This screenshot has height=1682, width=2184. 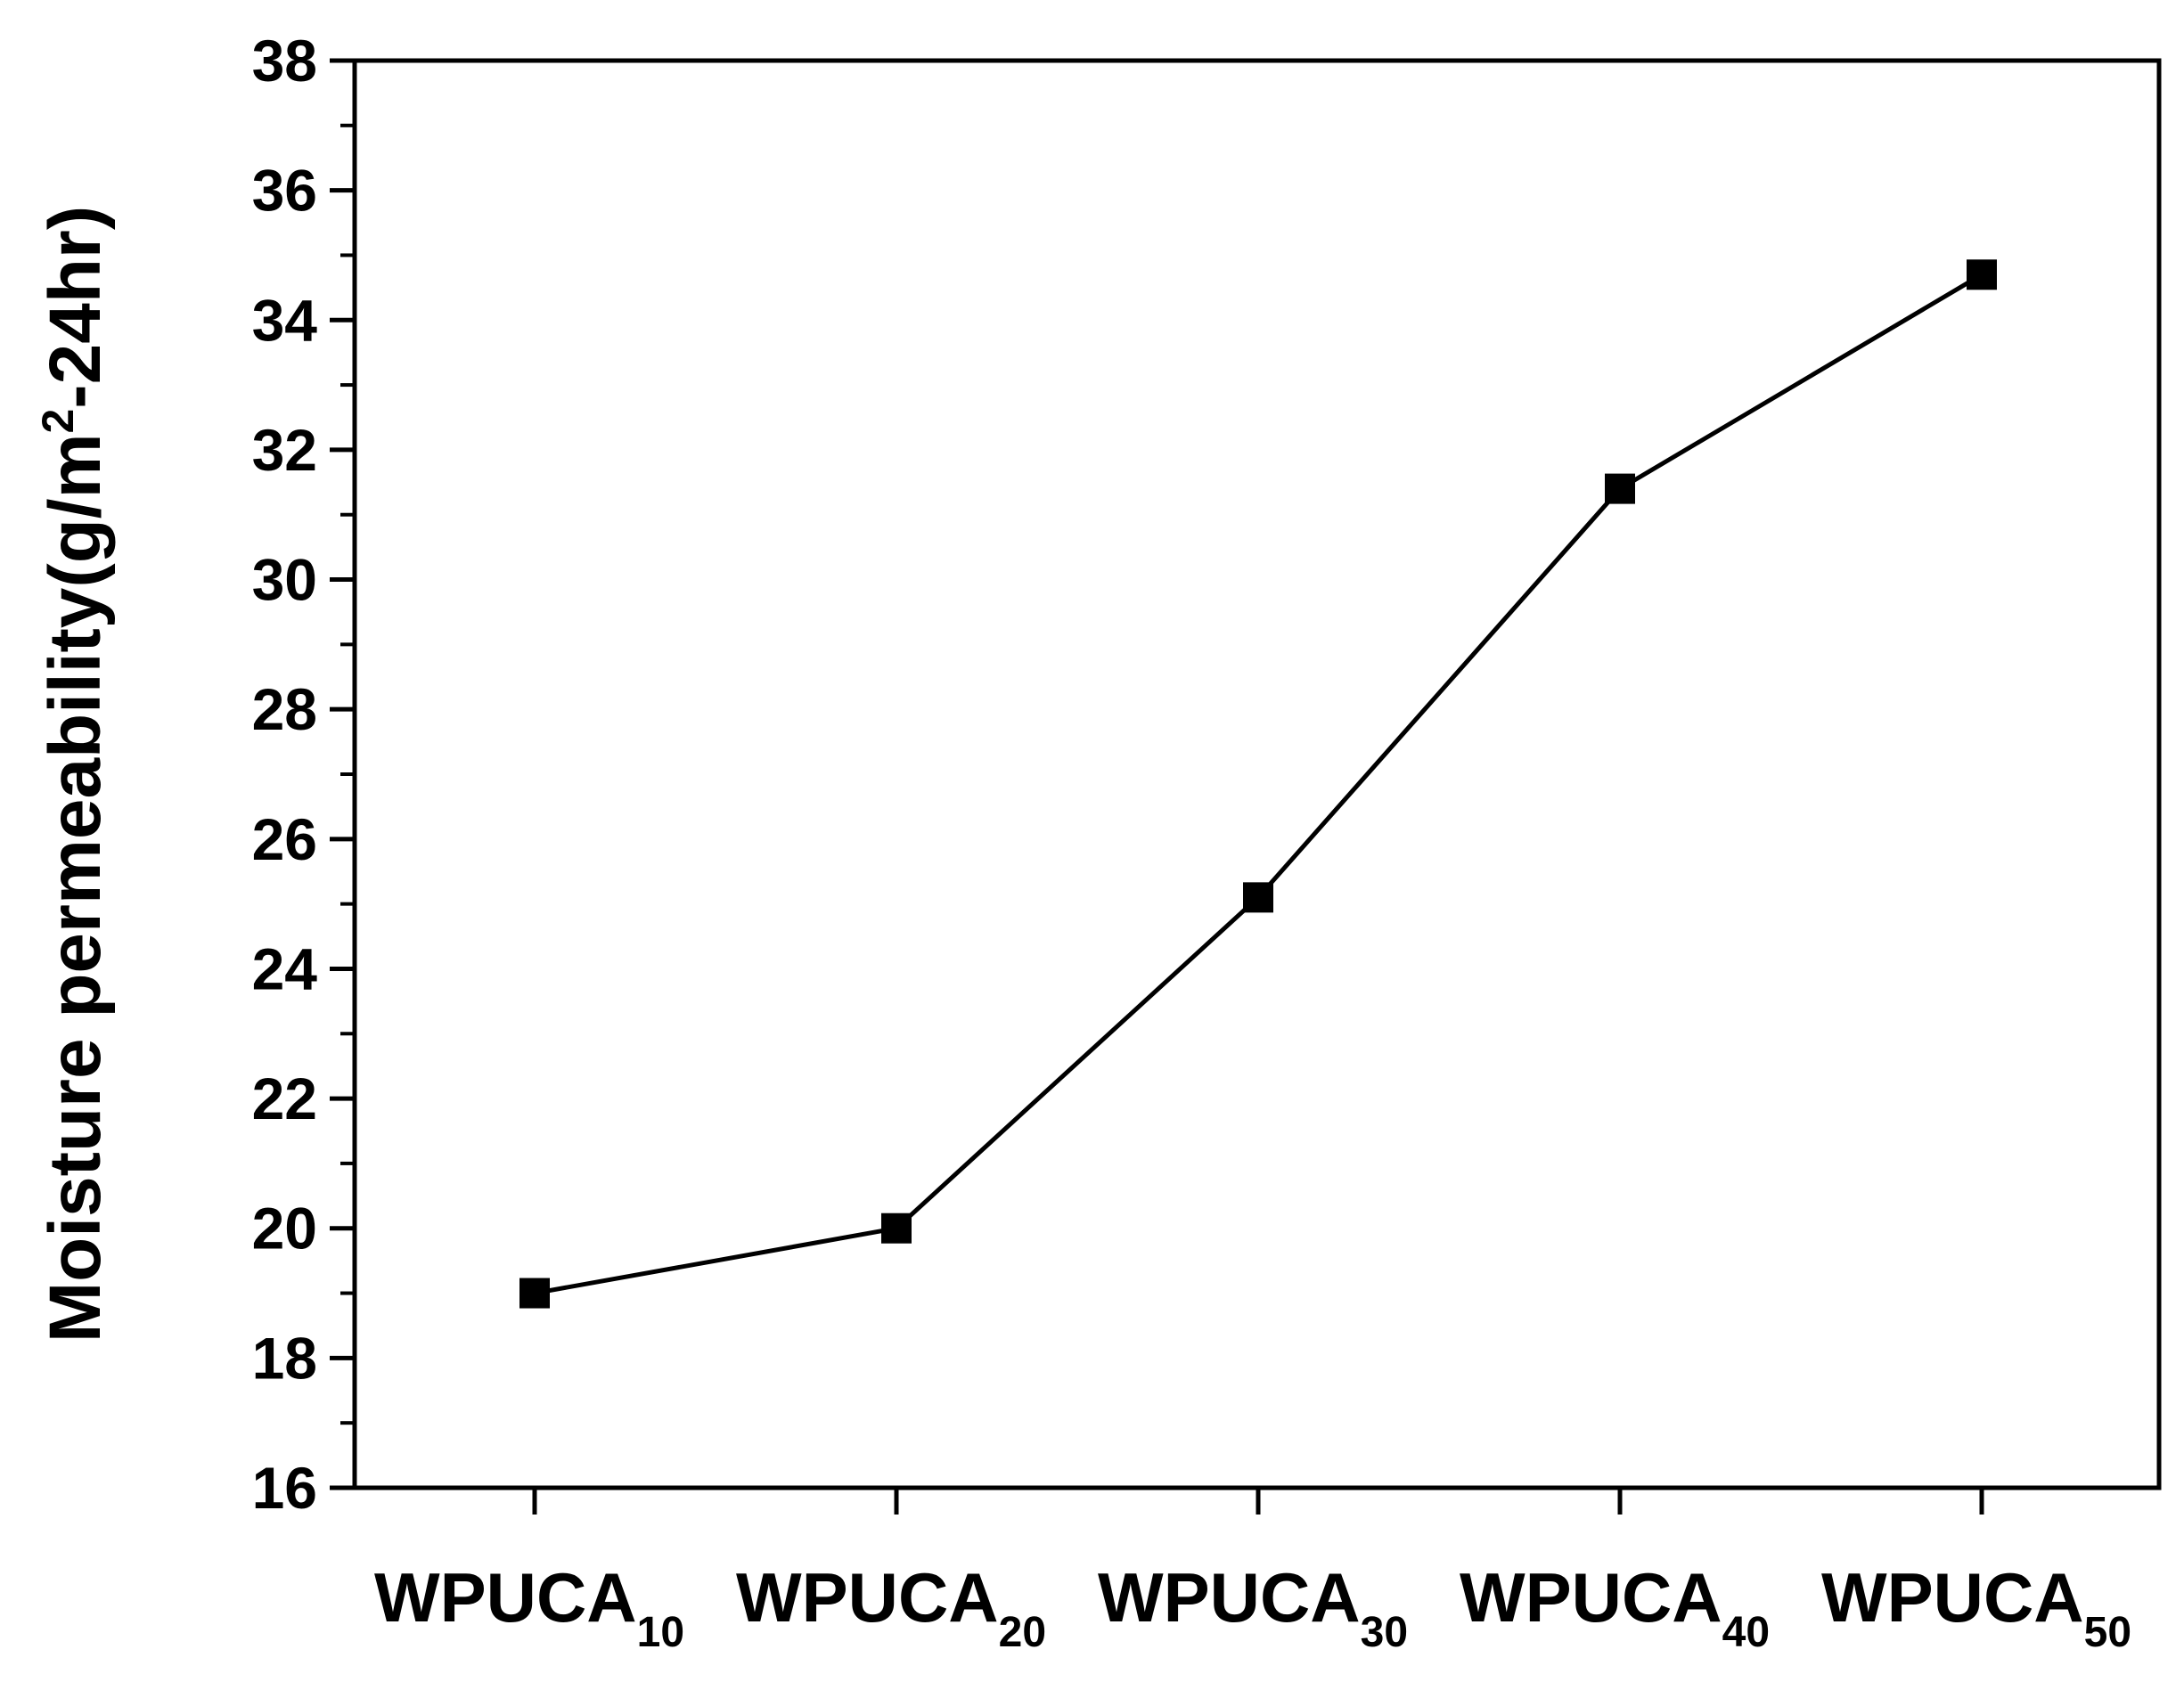 I want to click on y-tick-label: 30, so click(x=284, y=580).